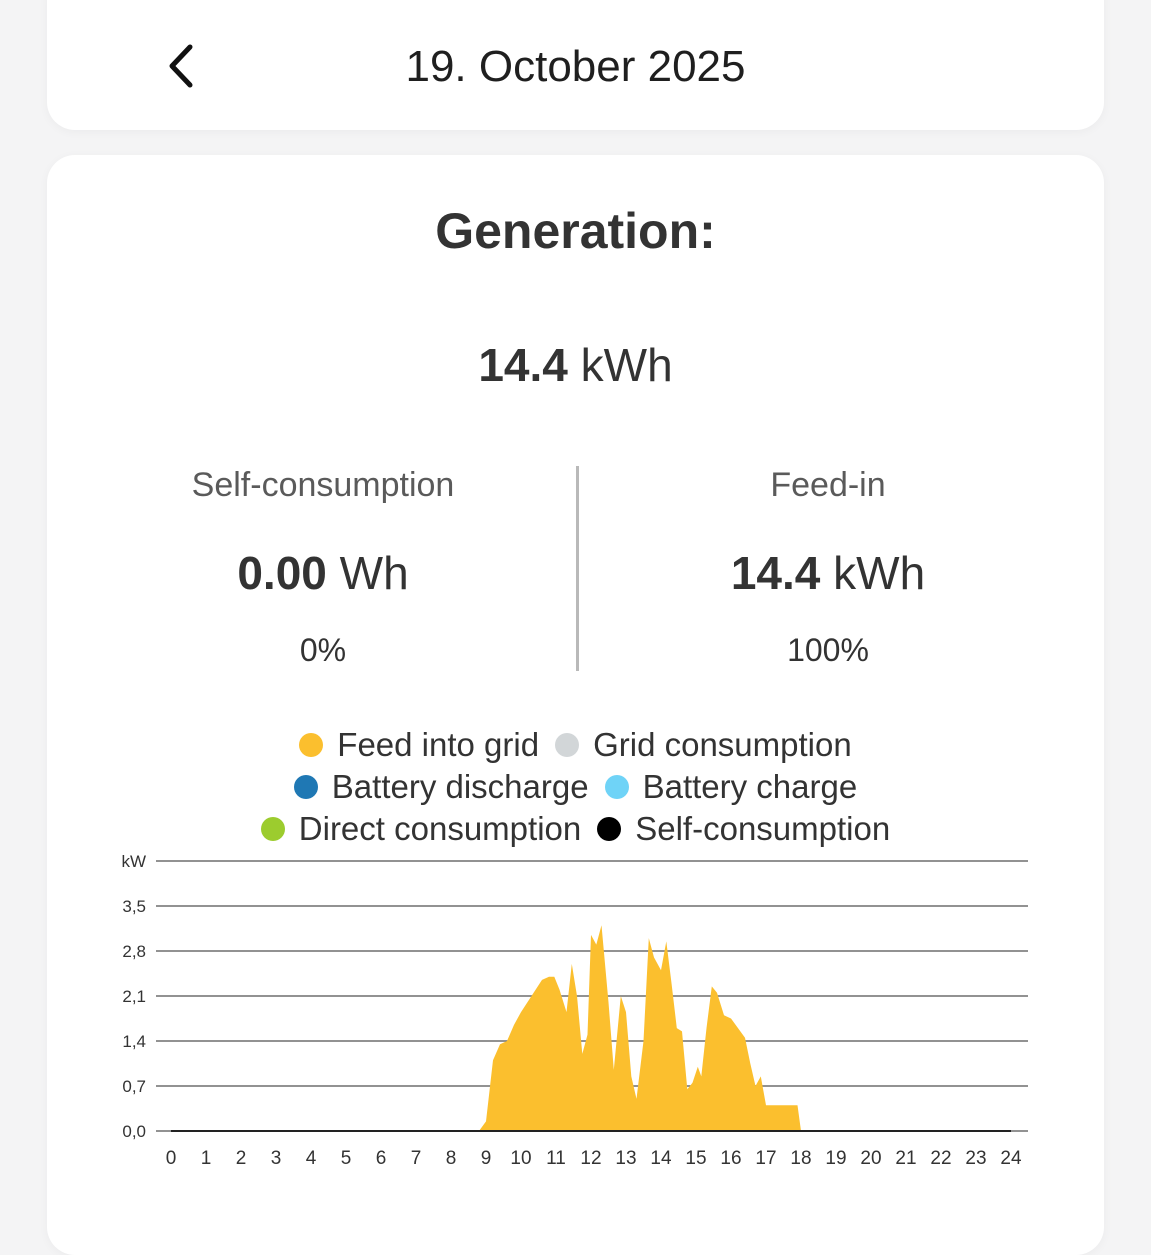  I want to click on feed-in-percent: 100%, so click(828, 650).